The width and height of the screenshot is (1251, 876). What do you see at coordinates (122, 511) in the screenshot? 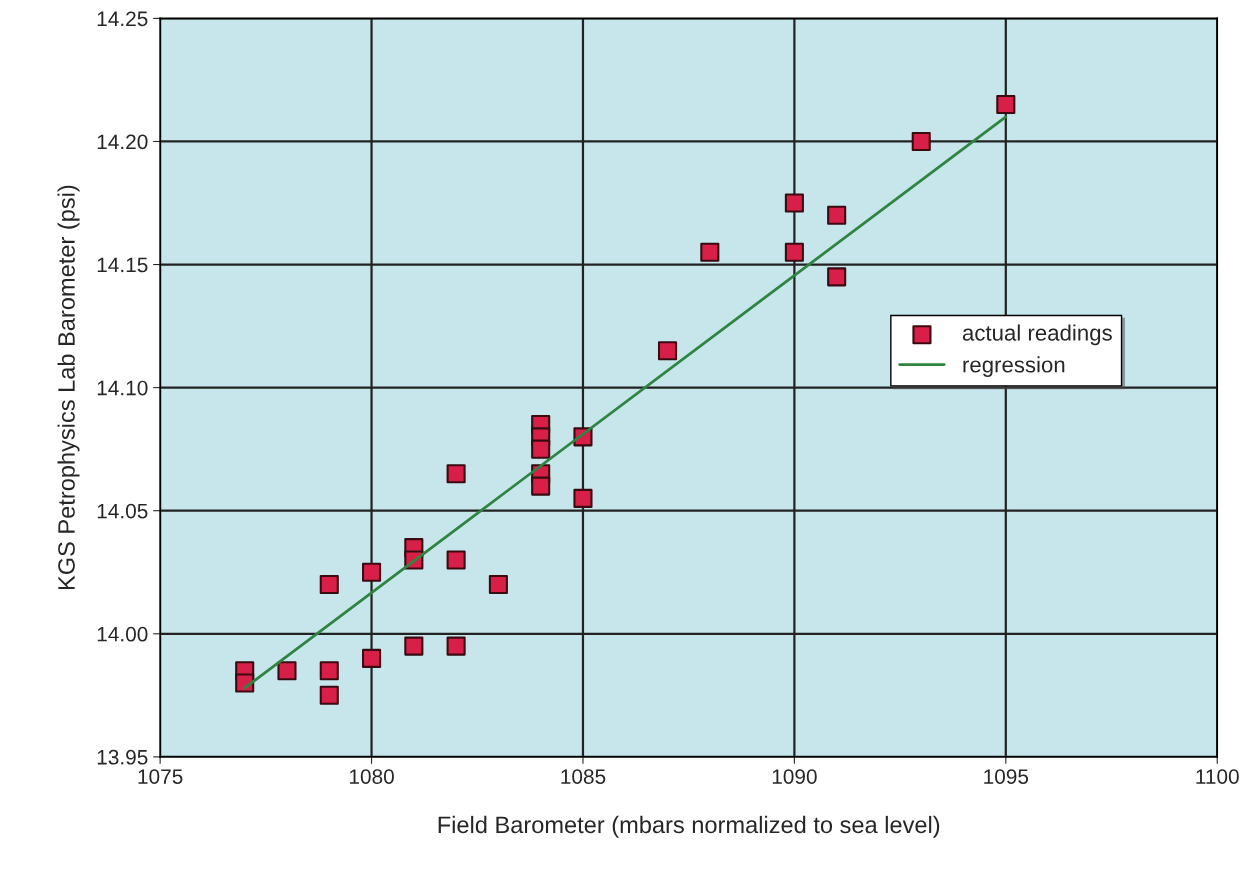
I see `y-tick-label: 14.05` at bounding box center [122, 511].